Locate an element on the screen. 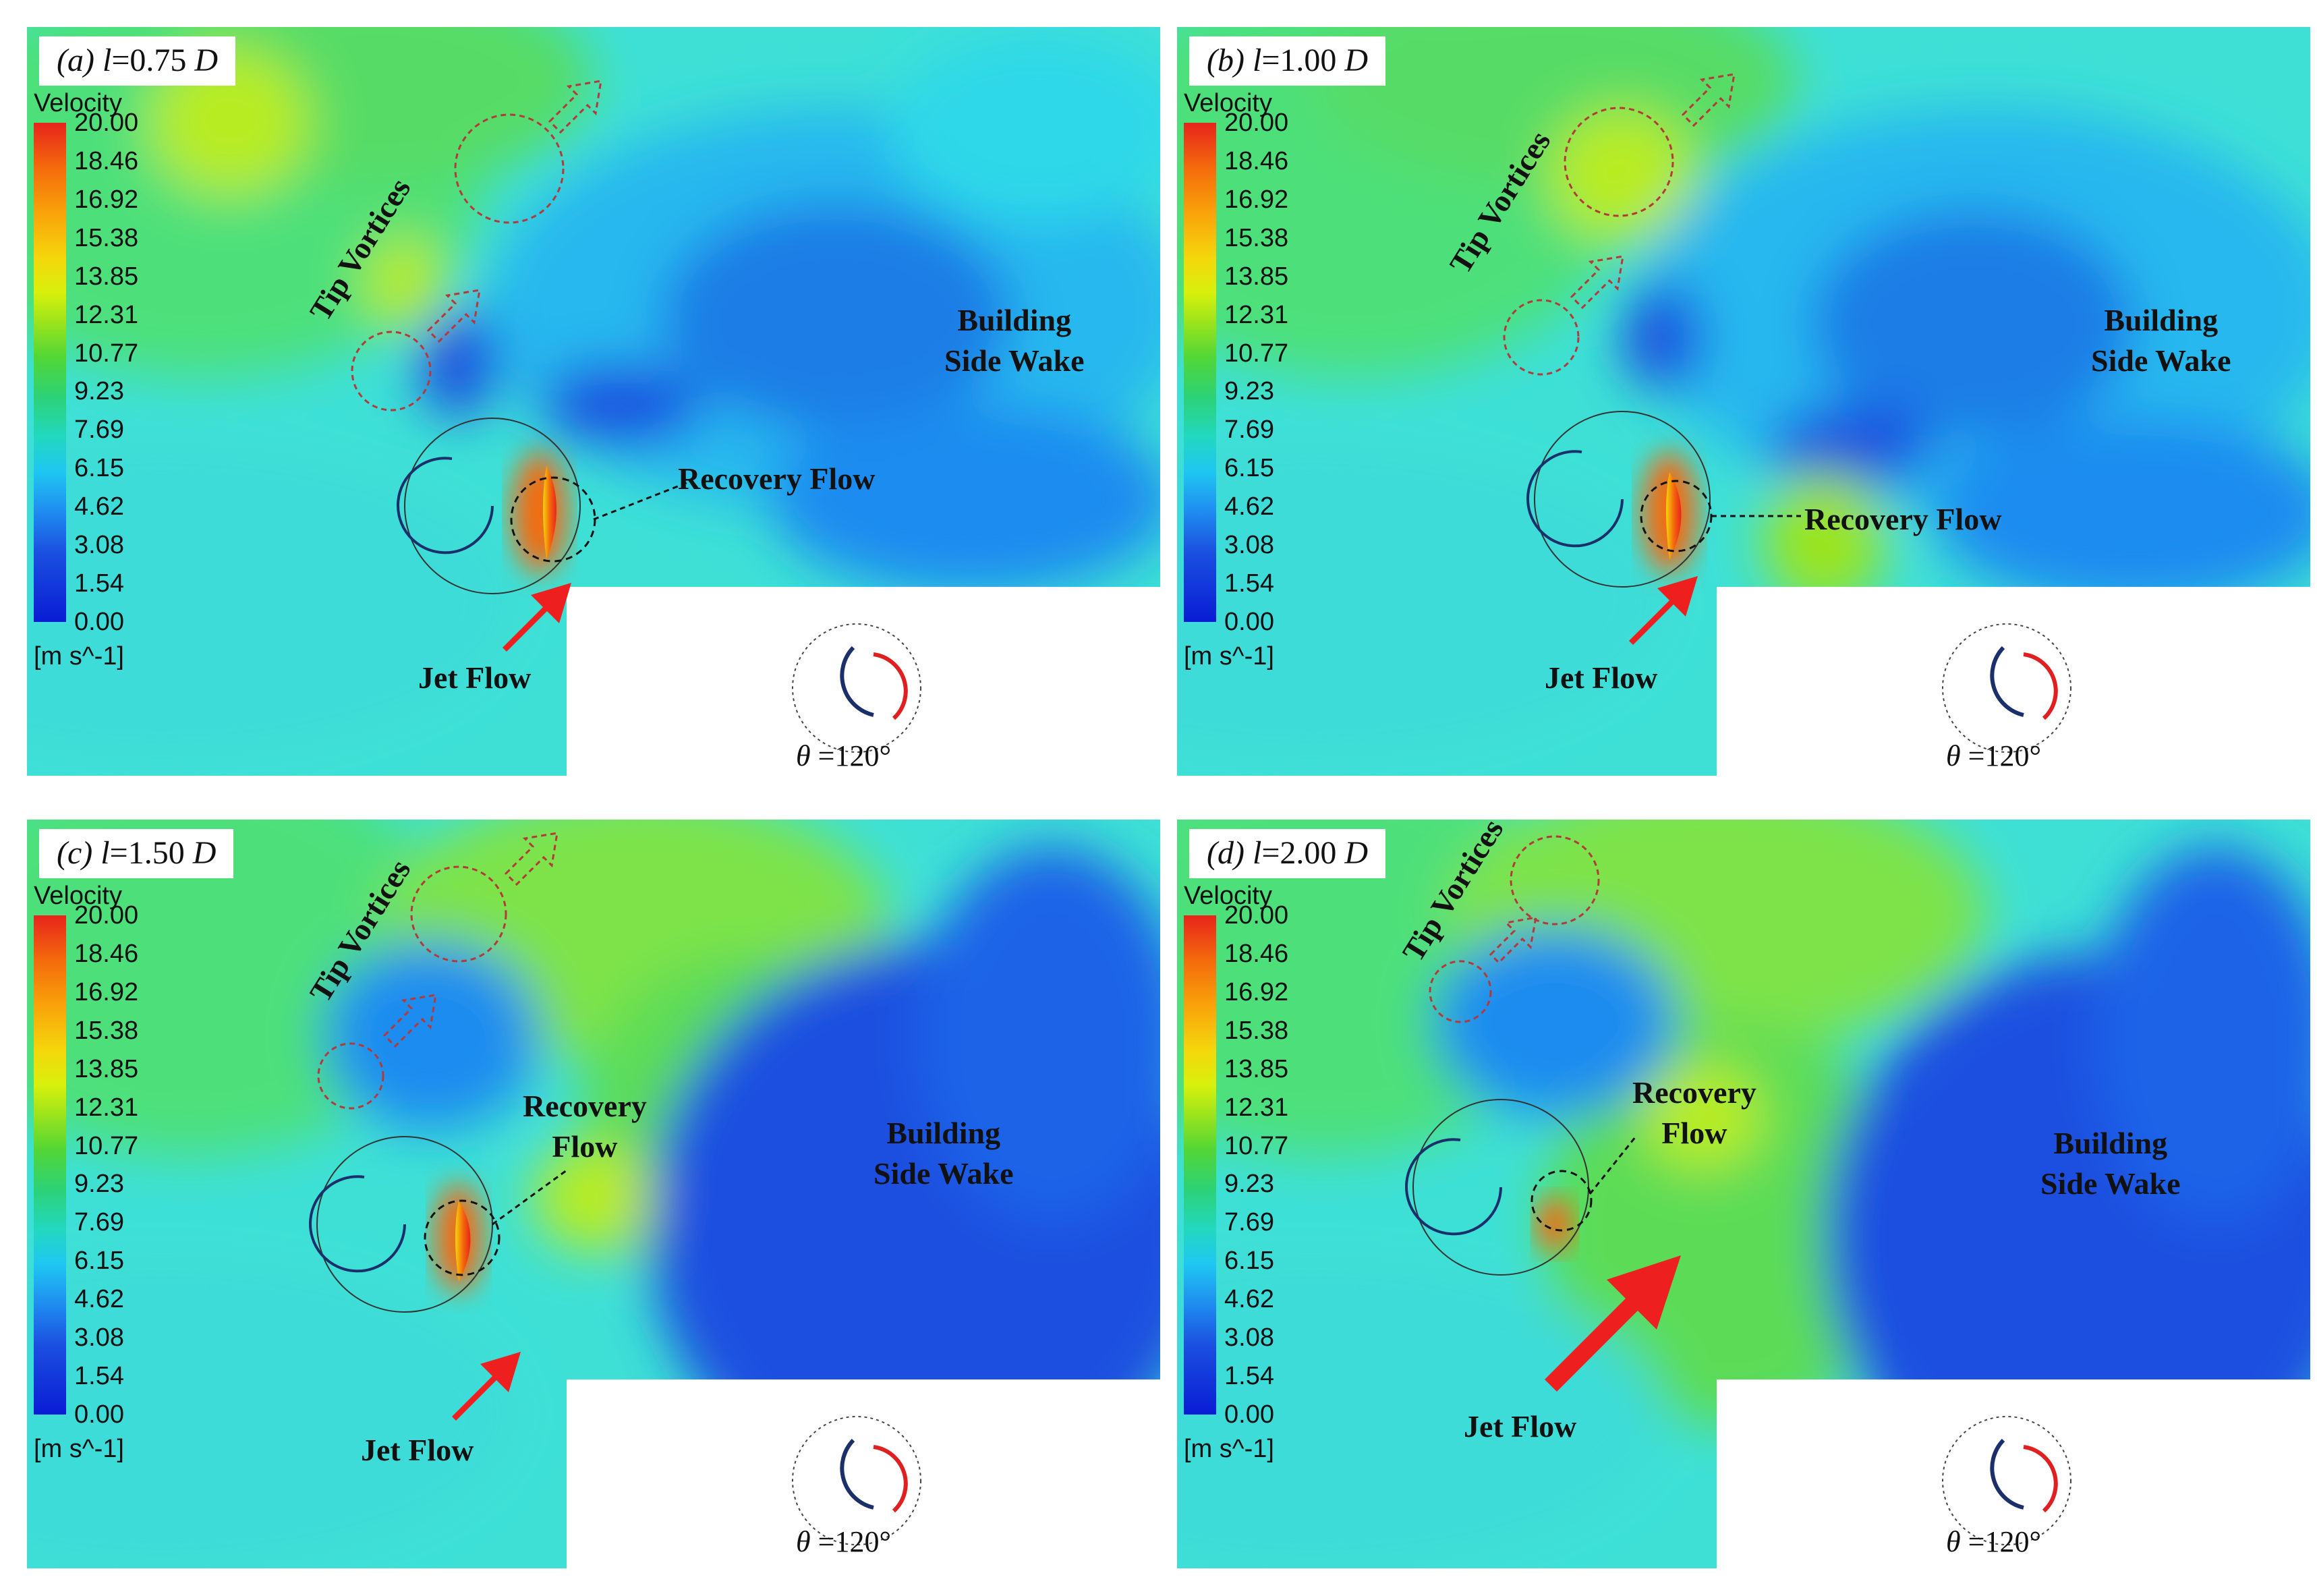 This screenshot has width=2317, height=1596. panel-title-c: (c) l=1.50 D is located at coordinates (136, 853).